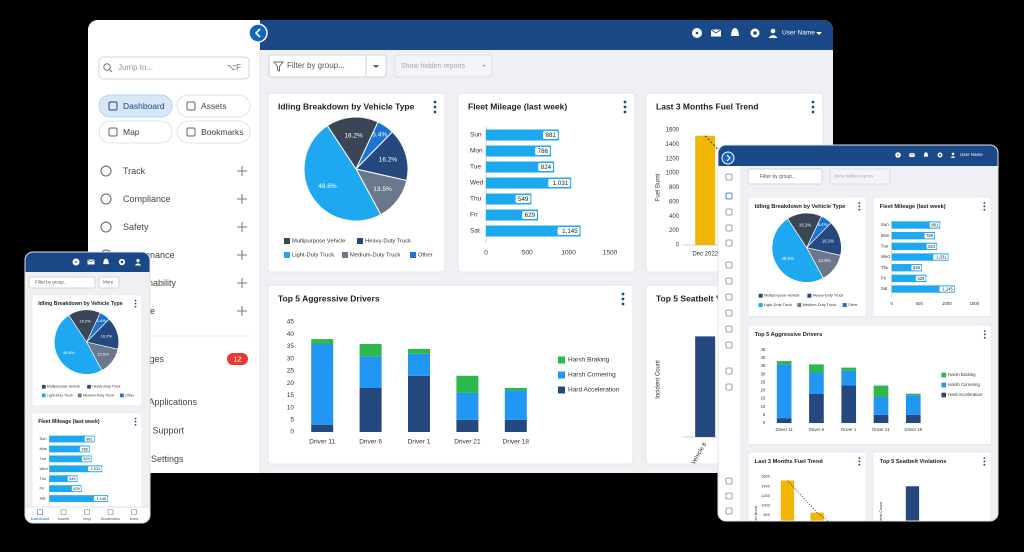  Describe the element at coordinates (109, 282) in the screenshot. I see `more-button: More` at that location.